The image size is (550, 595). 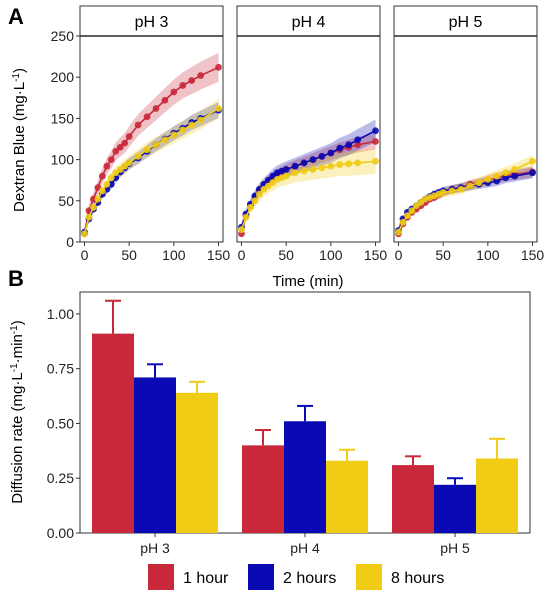 I want to click on b-y-tick-label-0: 0.00, so click(x=60, y=533).